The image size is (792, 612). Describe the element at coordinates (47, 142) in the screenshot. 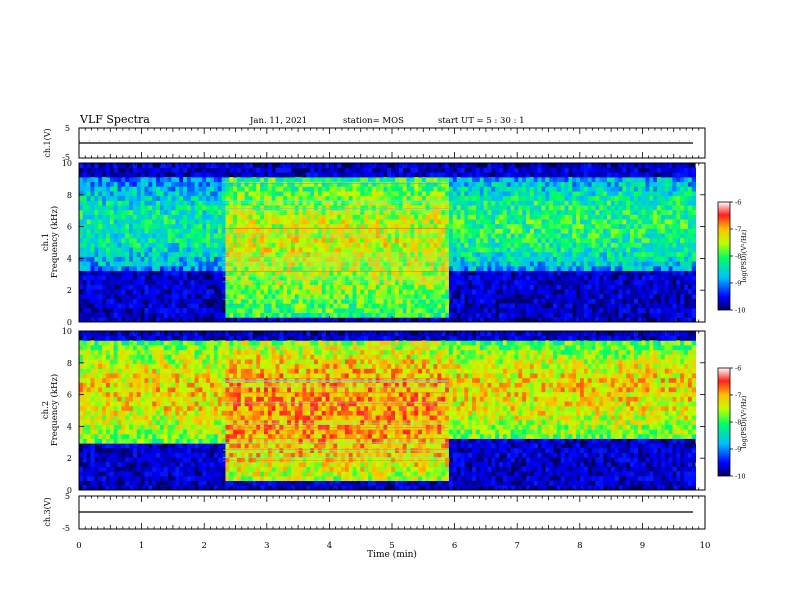

I see `ch1-waveform-ylabel: ch.1(V)` at that location.